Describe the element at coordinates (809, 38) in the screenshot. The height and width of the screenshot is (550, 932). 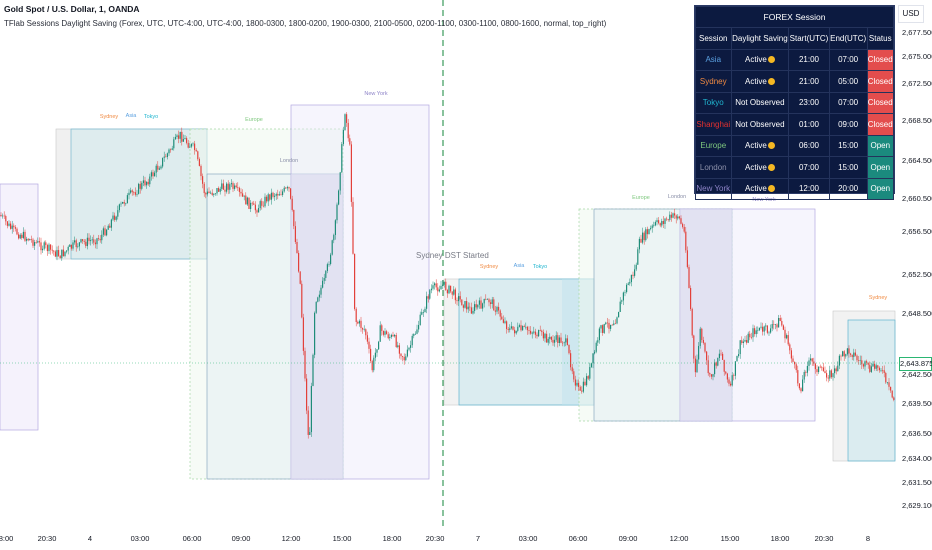
I see `table-column-header: Start(UTC)` at that location.